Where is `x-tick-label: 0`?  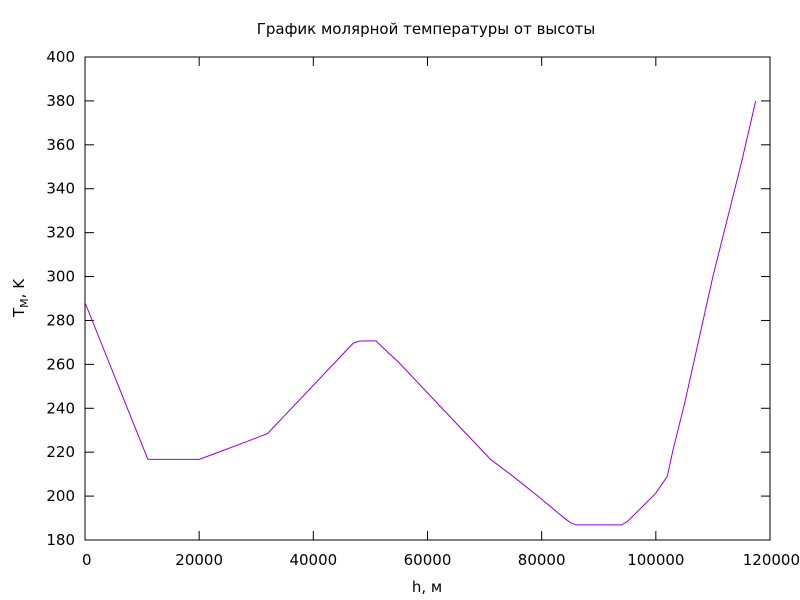 x-tick-label: 0 is located at coordinates (87, 560).